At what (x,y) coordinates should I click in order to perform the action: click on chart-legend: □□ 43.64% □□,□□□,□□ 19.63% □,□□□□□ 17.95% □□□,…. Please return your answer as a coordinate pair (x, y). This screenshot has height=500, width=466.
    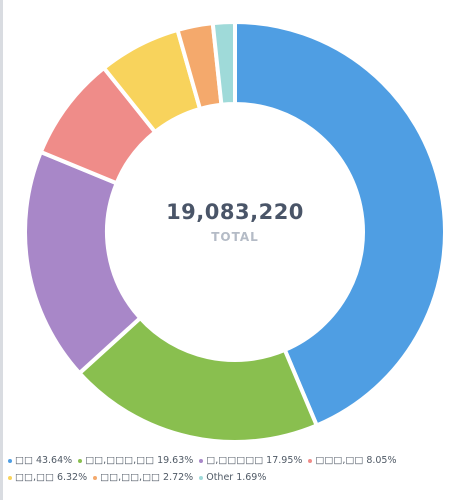
    Looking at the image, I should click on (228, 472).